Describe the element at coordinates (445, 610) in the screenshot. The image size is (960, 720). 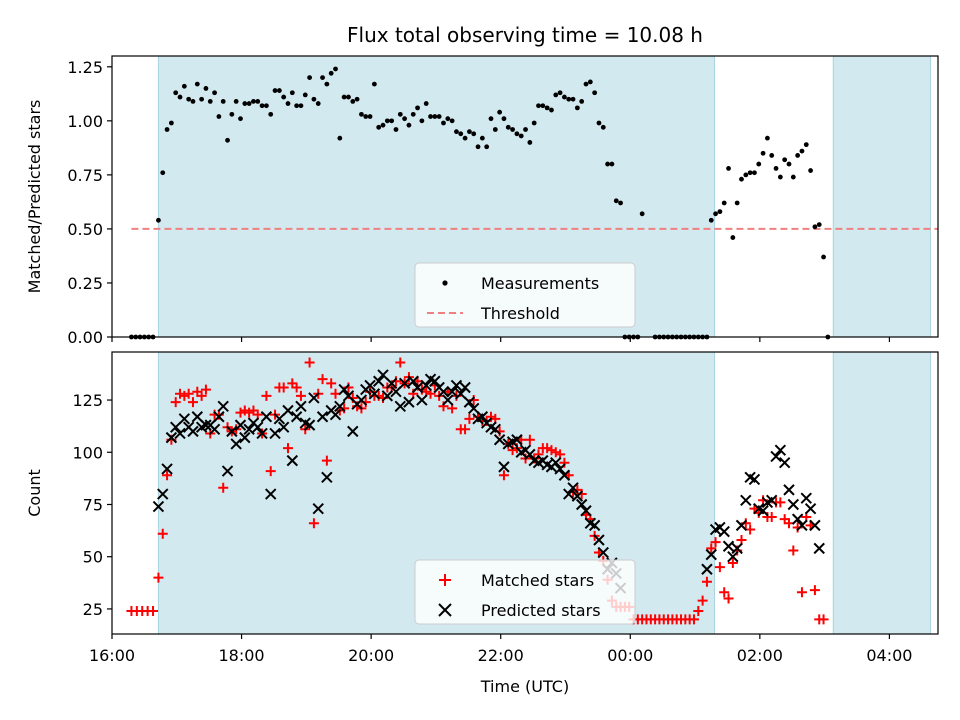
I see `legend-x-icon` at that location.